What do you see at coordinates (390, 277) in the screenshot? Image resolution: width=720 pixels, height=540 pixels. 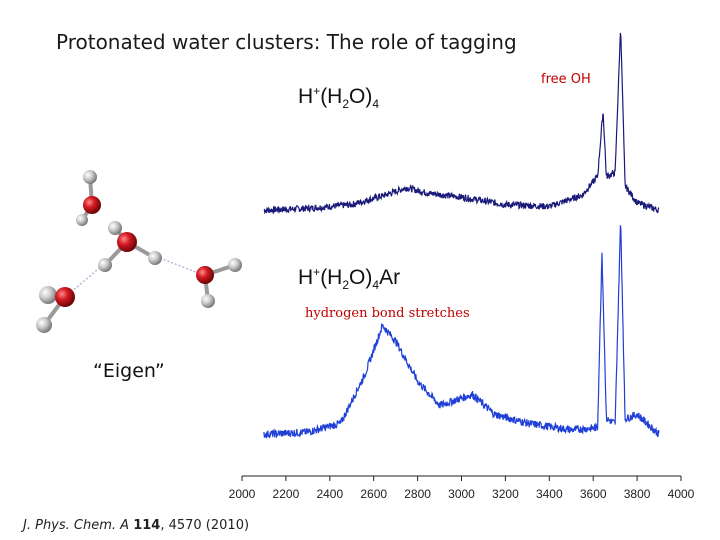 I see `formula-tag: Ar` at bounding box center [390, 277].